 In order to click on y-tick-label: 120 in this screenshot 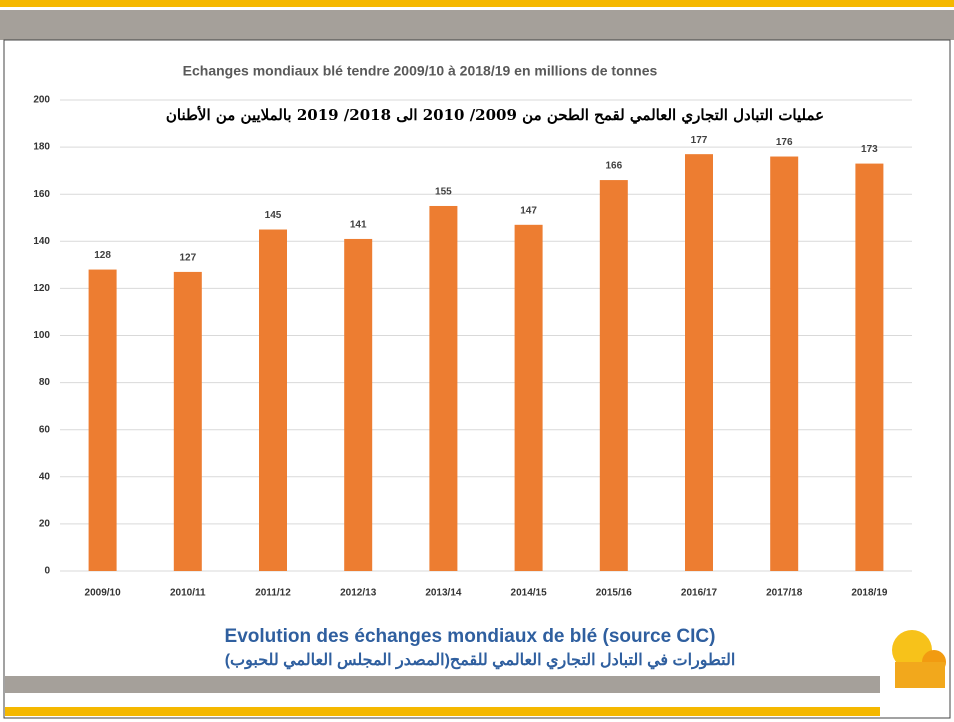, I will do `click(41, 288)`.